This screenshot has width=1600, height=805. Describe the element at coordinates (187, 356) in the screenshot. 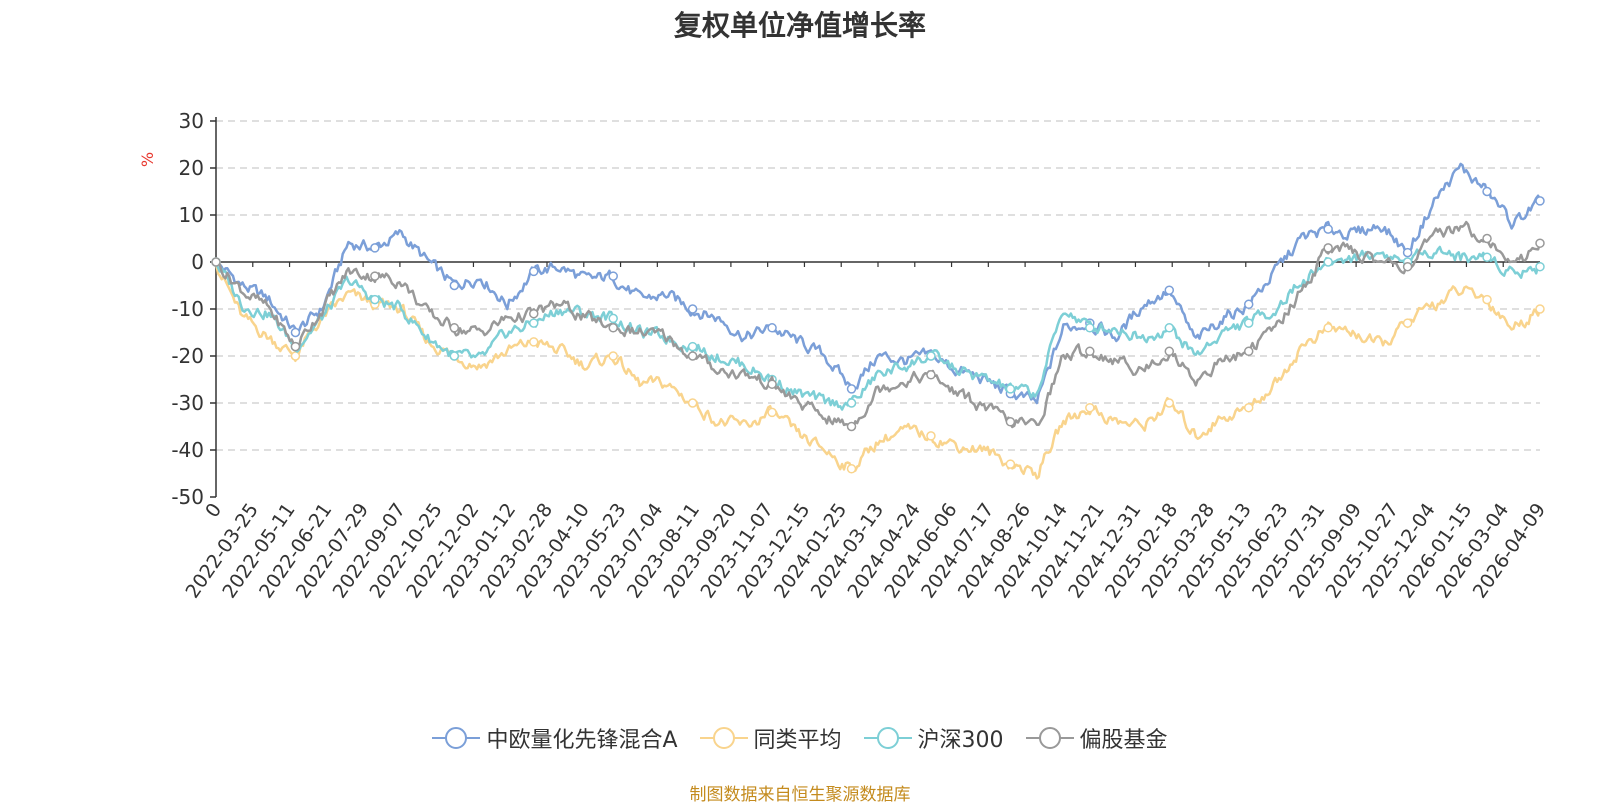

I see `y-tick-label: -20` at that location.